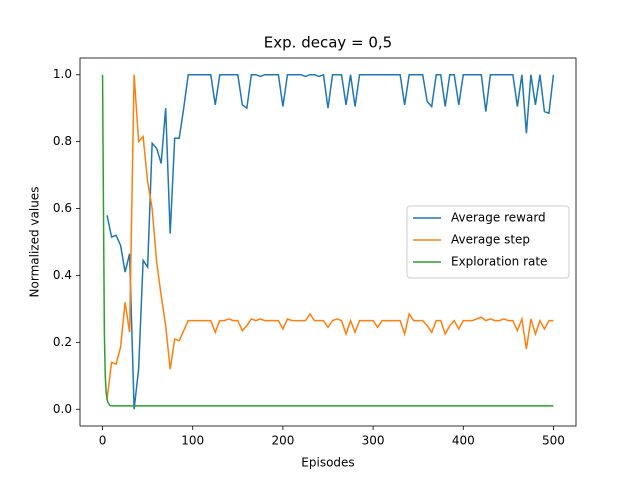 The height and width of the screenshot is (484, 640). What do you see at coordinates (553, 441) in the screenshot?
I see `x-tick-label: 500` at bounding box center [553, 441].